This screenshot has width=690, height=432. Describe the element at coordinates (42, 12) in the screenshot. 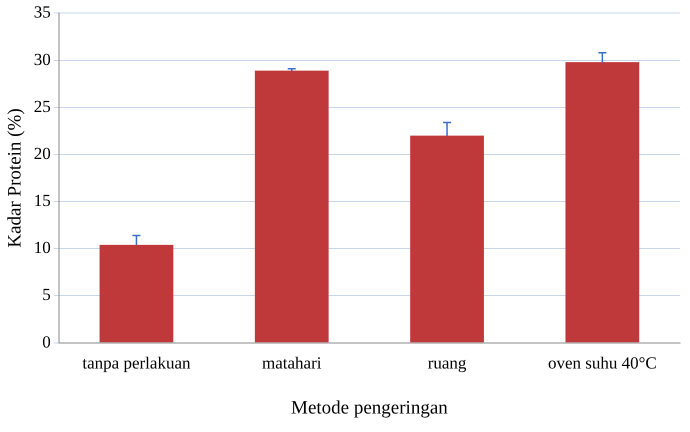

I see `y-tick-label: 35` at that location.